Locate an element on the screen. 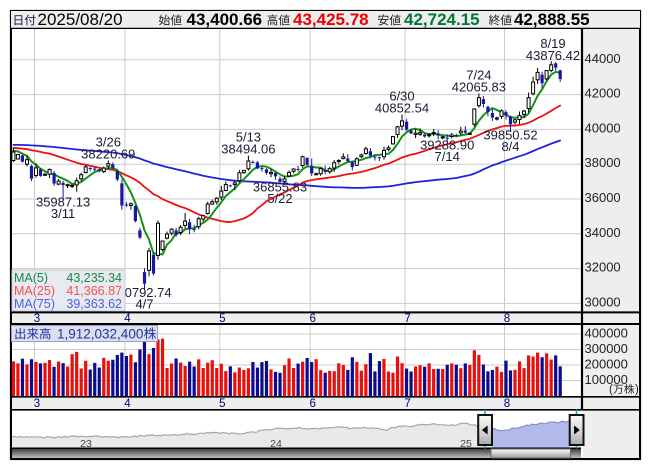 This screenshot has height=470, width=653. svg-text: 40000 is located at coordinates (603, 127).